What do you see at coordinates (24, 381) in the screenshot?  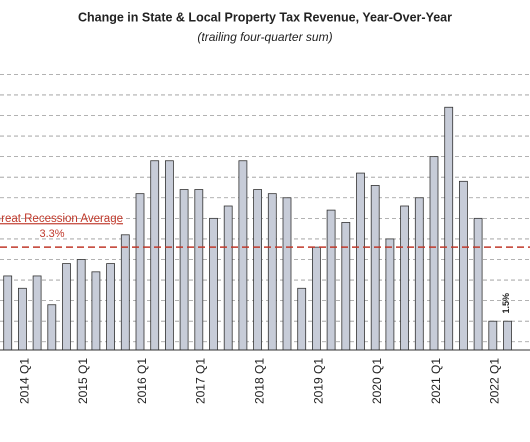 I see `x-tick-label: 2014 Q1` at bounding box center [24, 381].